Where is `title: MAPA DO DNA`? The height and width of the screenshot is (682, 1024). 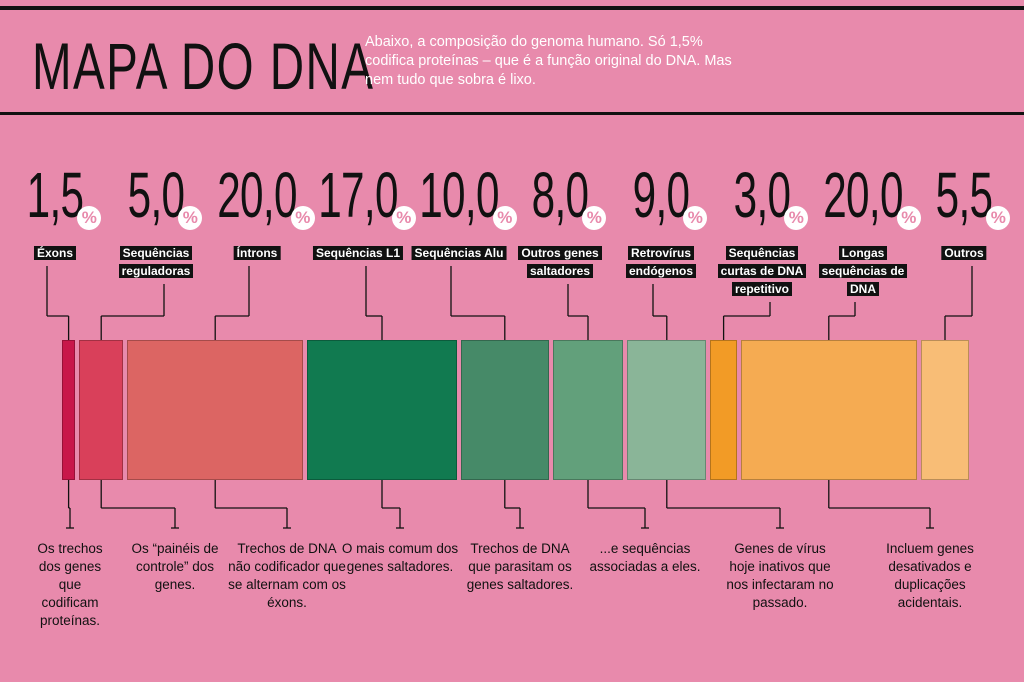
title: MAPA DO DNA is located at coordinates (203, 66).